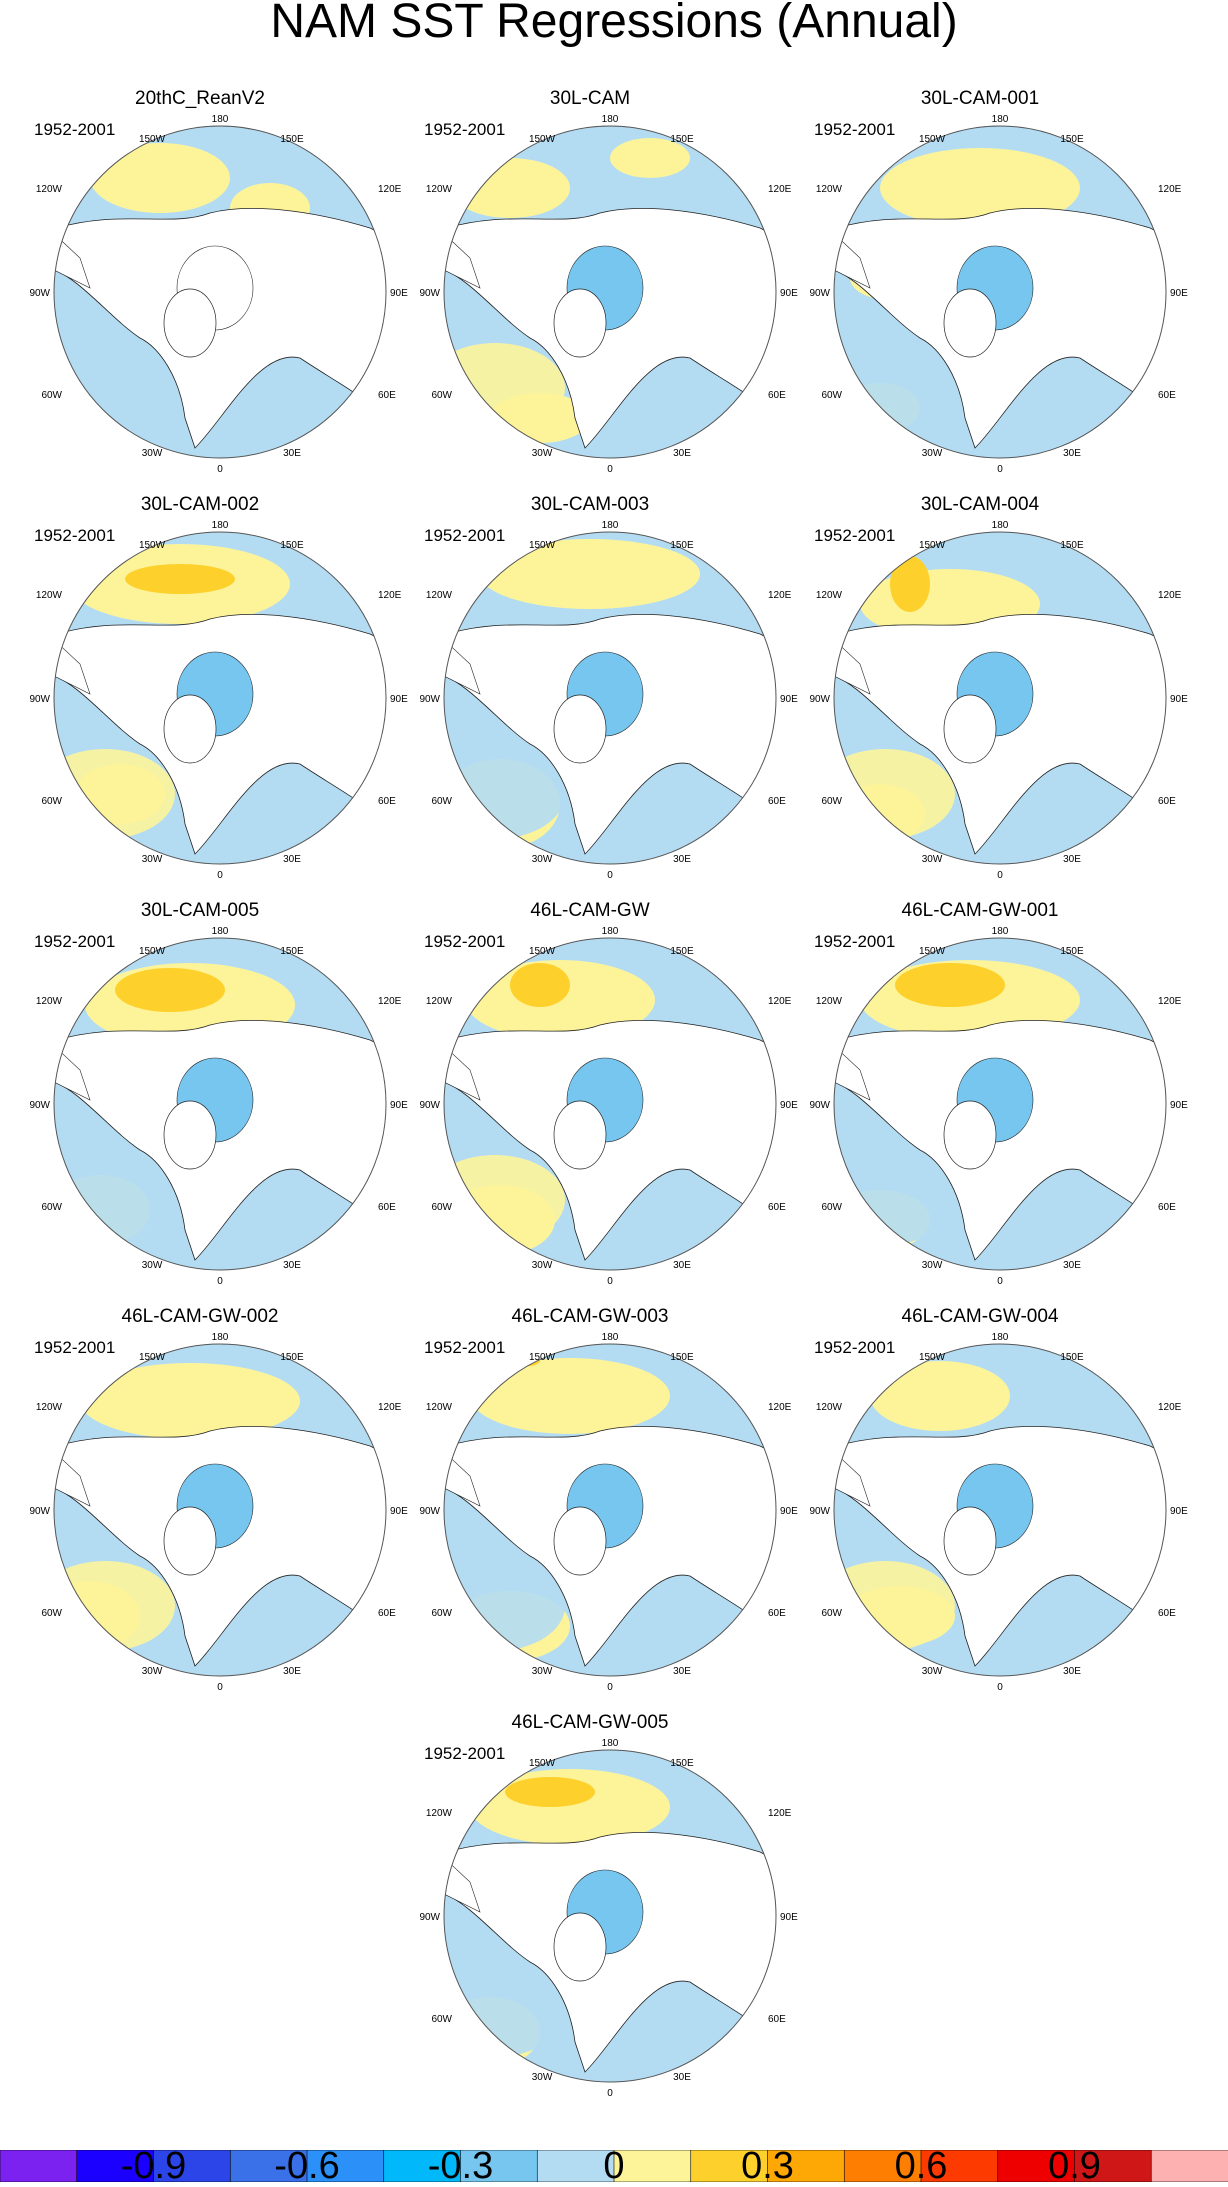 This screenshot has height=2187, width=1228. I want to click on panel-title: 46L-CAM-GW-003, so click(590, 1316).